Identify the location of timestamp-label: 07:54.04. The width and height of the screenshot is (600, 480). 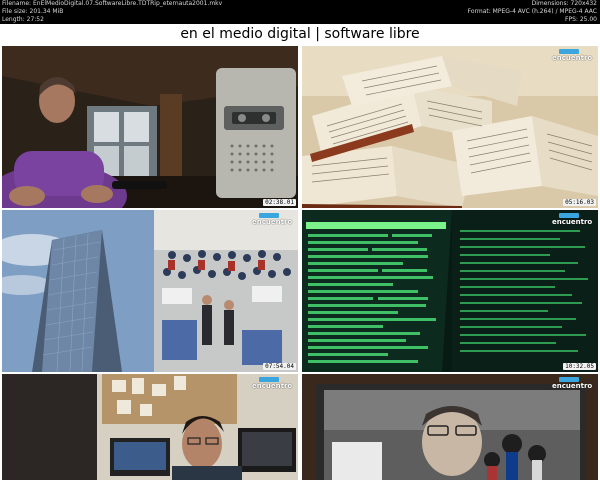
(279, 366).